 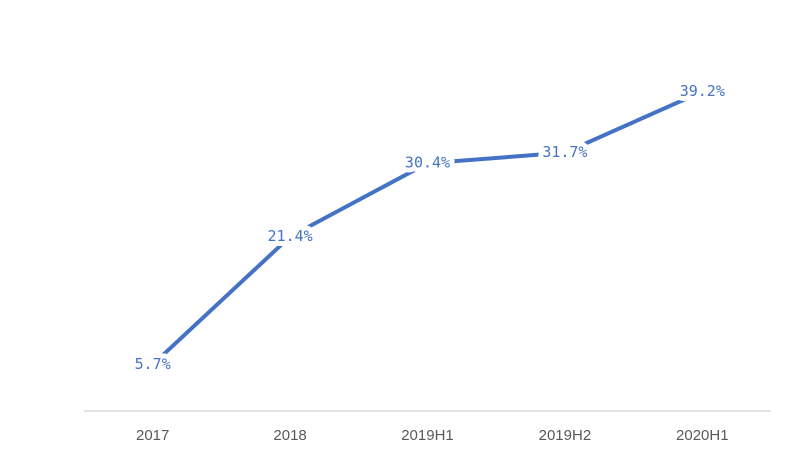 I want to click on x-tick-label: 2018, so click(x=289, y=435).